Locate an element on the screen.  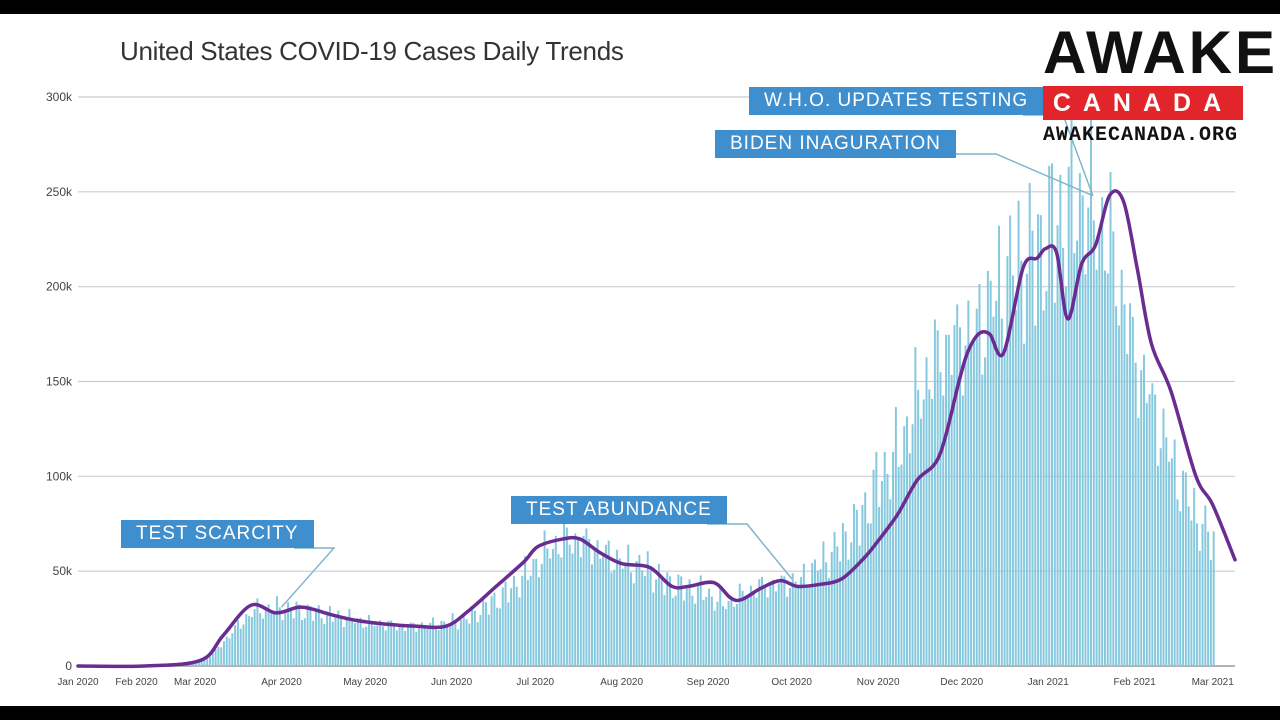
logo-url: AWAKECANADA.ORG is located at coordinates (1141, 135).